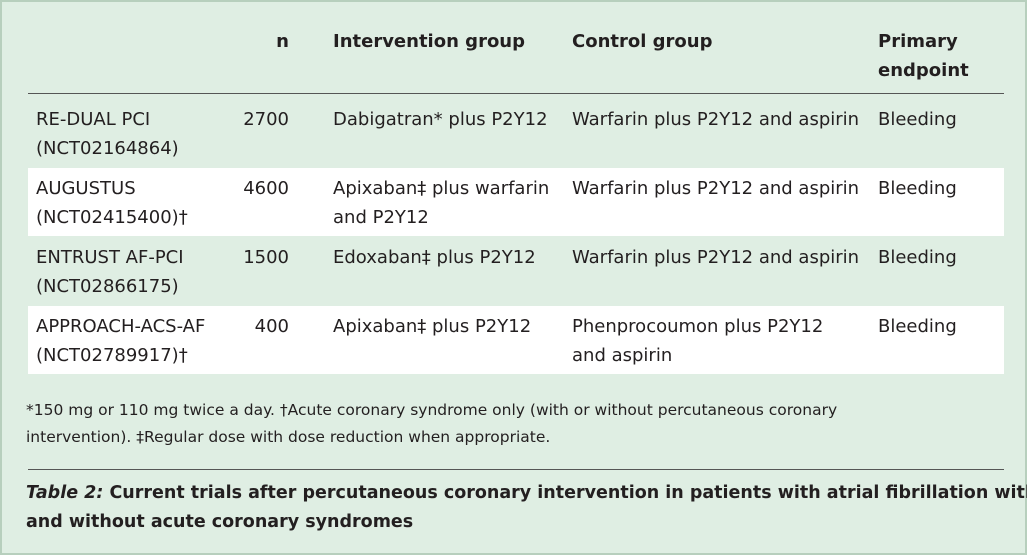 Image resolution: width=1027 pixels, height=555 pixels. What do you see at coordinates (86, 188) in the screenshot?
I see `table-cell: AUGUSTUS` at bounding box center [86, 188].